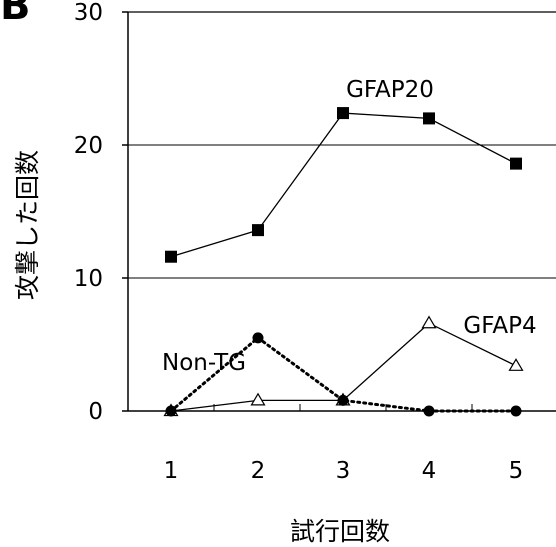 This screenshot has height=547, width=556. I want to click on x-tick-label-3: 3, so click(343, 471).